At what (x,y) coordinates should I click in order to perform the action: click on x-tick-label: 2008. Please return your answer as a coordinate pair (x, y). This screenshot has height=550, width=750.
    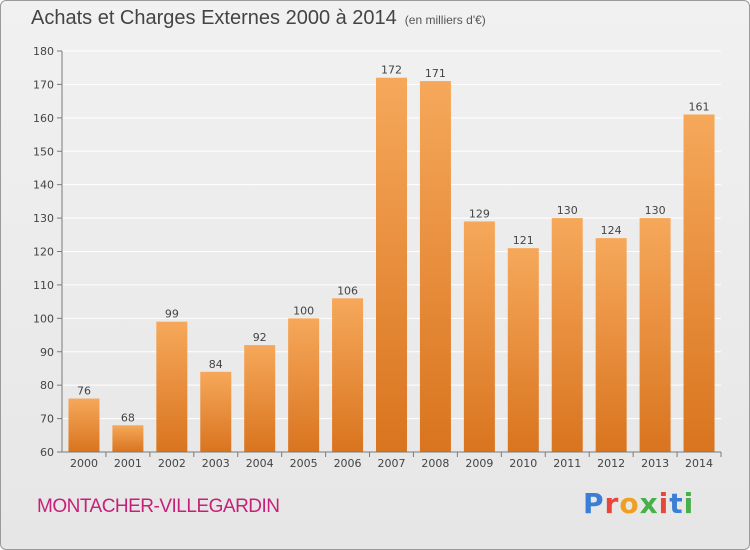
    Looking at the image, I should click on (435, 463).